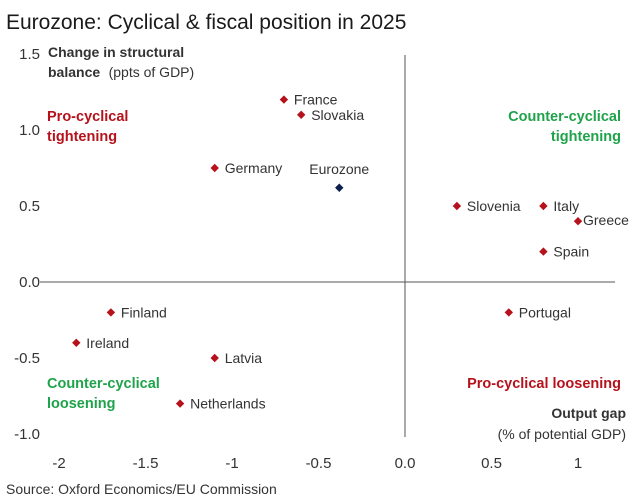  I want to click on quadrant-top-left-line1: Pro-cyclical, so click(87, 117).